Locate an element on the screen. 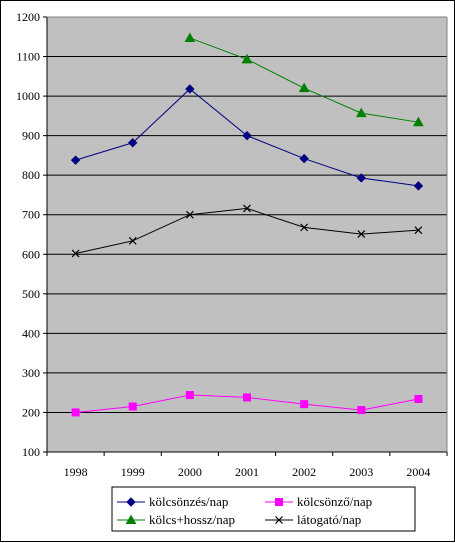 The height and width of the screenshot is (543, 455). y-axis-ticks: 100 200 300 400 500 600 700 800 900 1000 1100 1200 is located at coordinates (31, 234).